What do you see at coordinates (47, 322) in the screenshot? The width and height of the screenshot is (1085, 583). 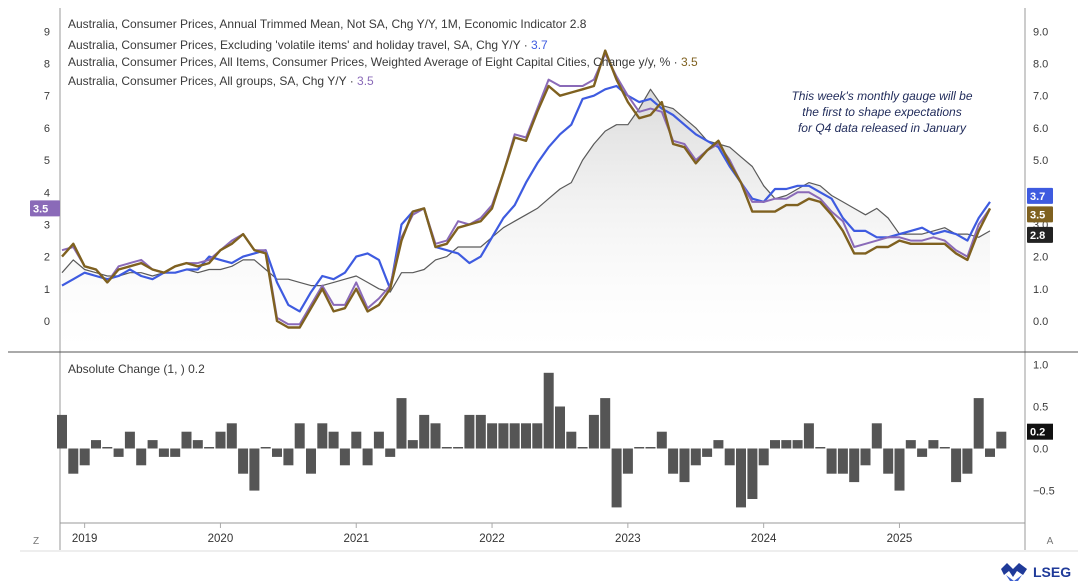 I see `y-left-tick-label: 0` at bounding box center [47, 322].